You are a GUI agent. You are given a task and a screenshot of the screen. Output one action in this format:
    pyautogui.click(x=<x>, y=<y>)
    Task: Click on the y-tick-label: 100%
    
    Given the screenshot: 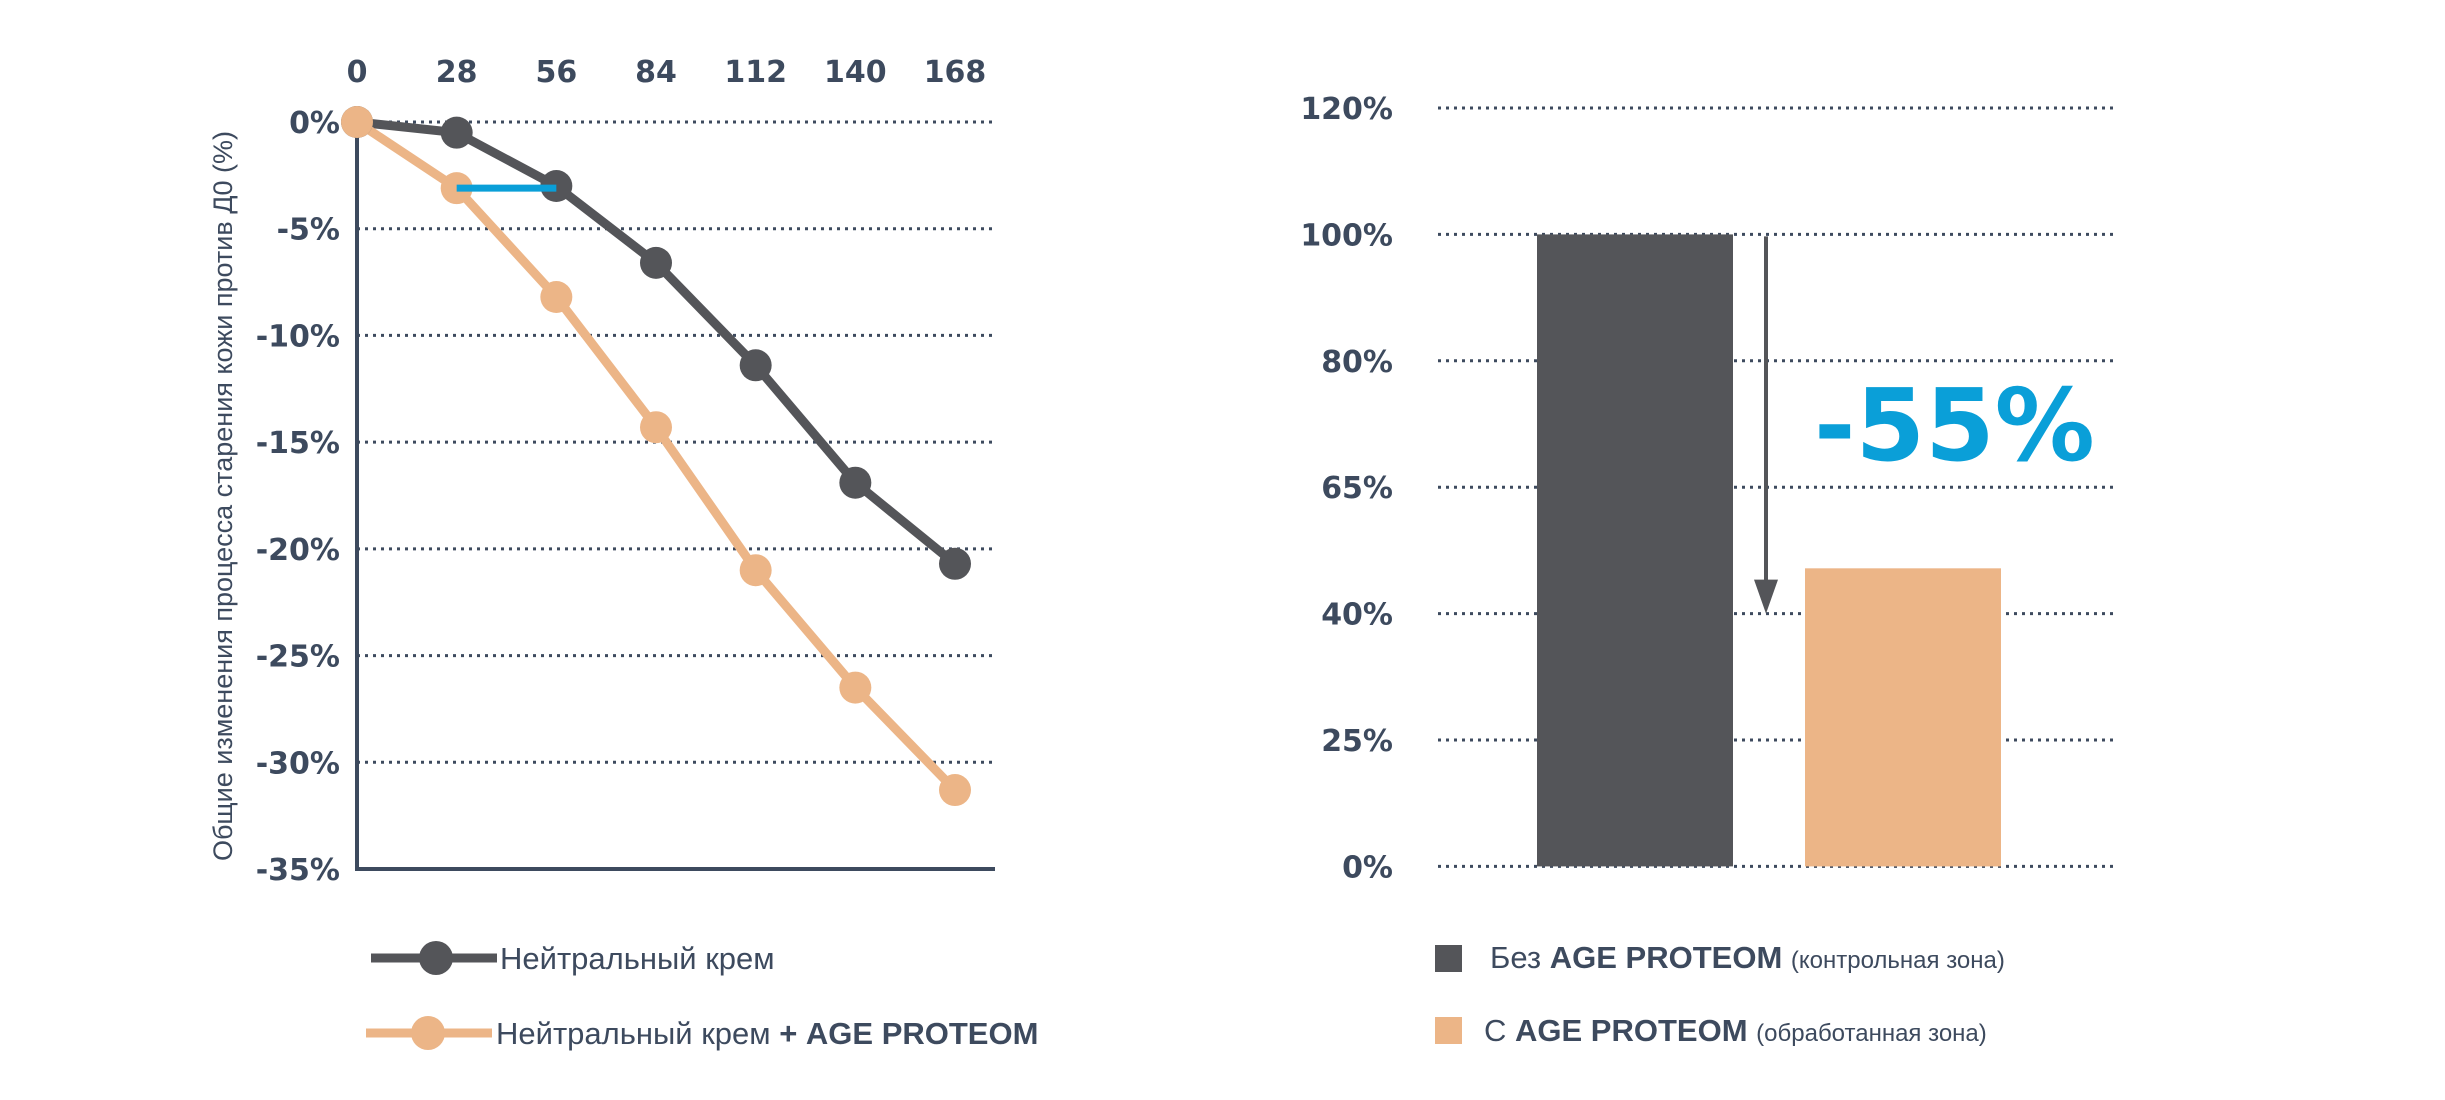 What is the action you would take?
    pyautogui.click(x=1346, y=235)
    